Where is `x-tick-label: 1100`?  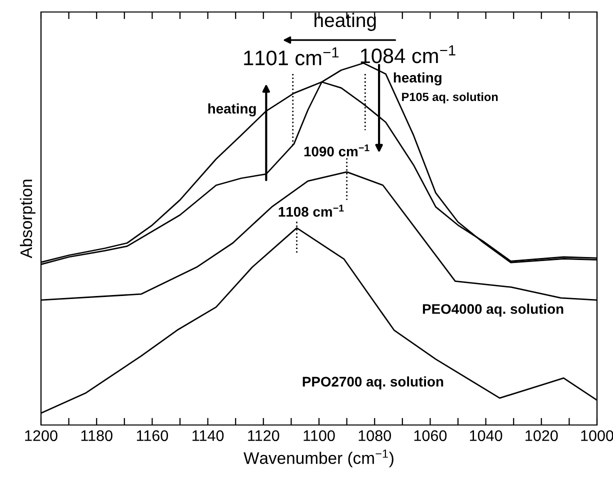
x-tick-label: 1100 is located at coordinates (319, 436).